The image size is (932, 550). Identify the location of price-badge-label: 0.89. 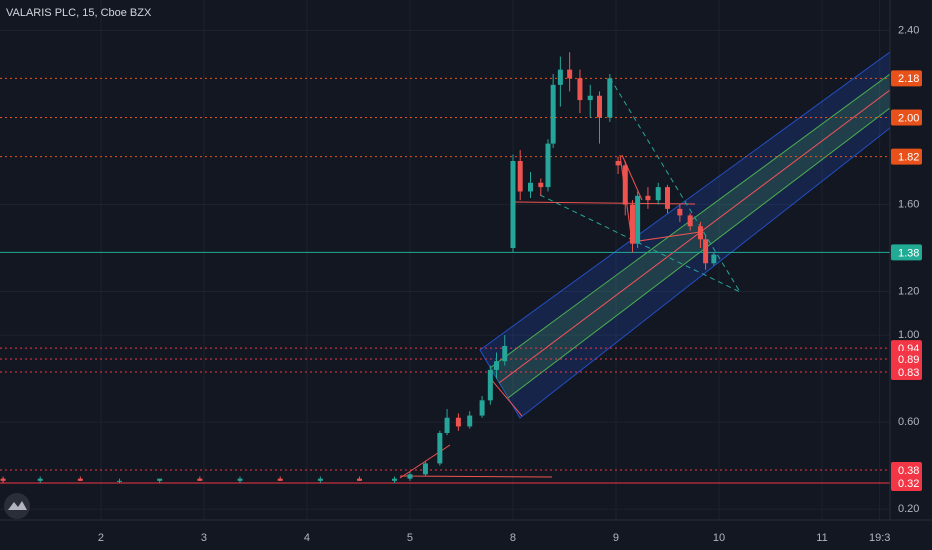
(908, 360).